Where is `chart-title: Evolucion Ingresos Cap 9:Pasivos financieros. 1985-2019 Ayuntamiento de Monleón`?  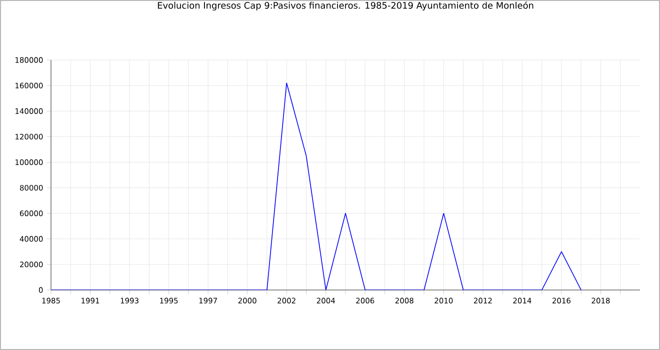
chart-title: Evolucion Ingresos Cap 9:Pasivos financieros. 1985-2019 Ayuntamiento de Monleón is located at coordinates (346, 5).